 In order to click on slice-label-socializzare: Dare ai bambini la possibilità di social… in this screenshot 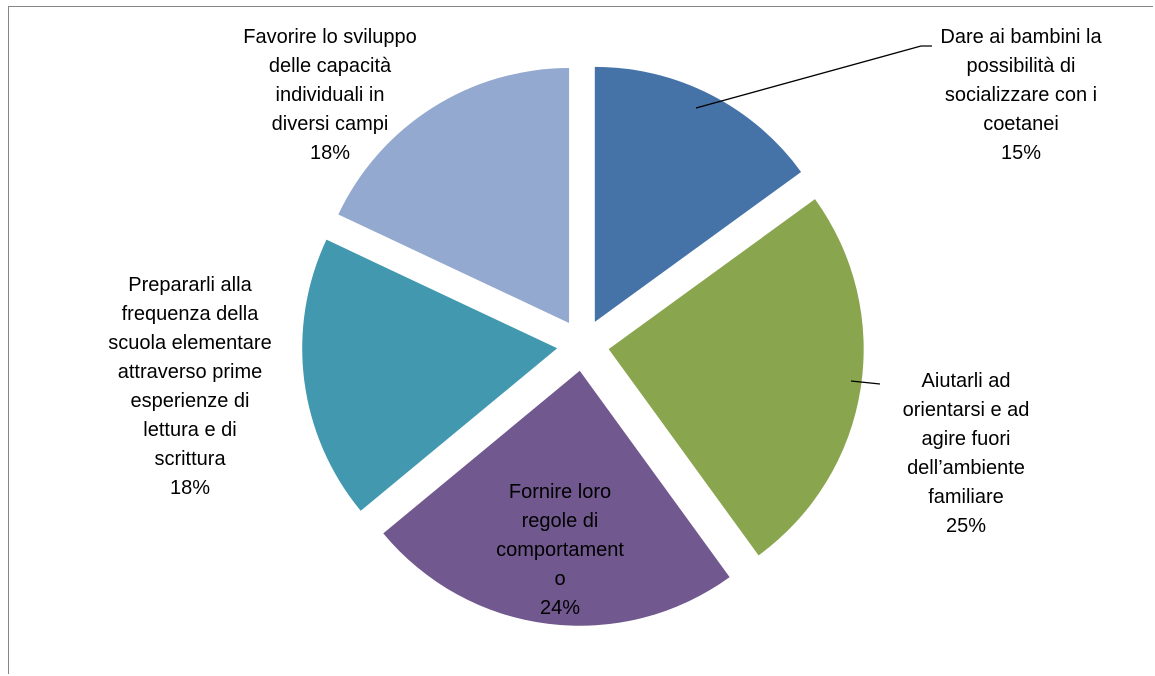, I will do `click(1021, 95)`.